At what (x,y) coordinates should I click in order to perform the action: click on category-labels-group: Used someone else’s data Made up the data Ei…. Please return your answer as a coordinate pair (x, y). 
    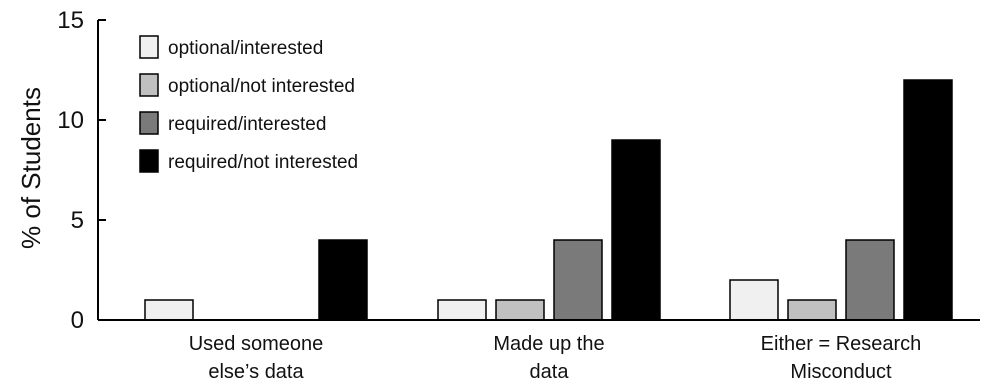
    Looking at the image, I should click on (555, 358).